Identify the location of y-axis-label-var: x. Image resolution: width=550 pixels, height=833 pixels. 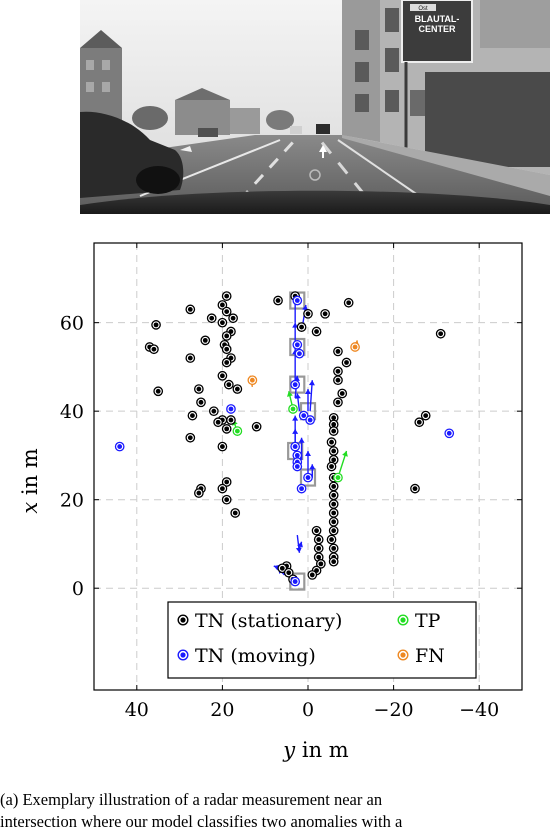
(30, 508).